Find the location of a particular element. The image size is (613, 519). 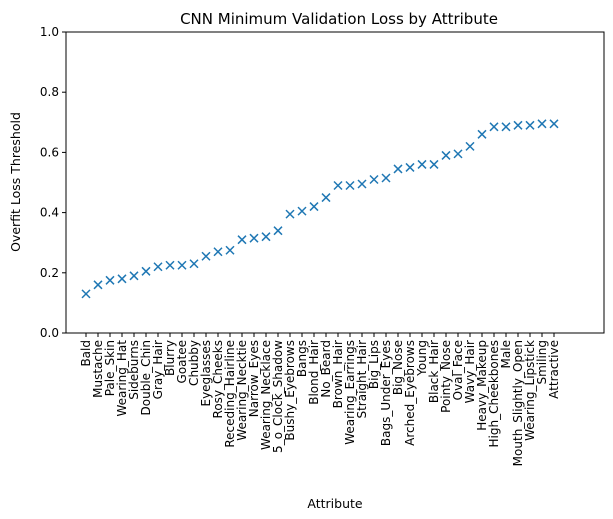

x-tick-label: Wavy_Hair is located at coordinates (470, 371).